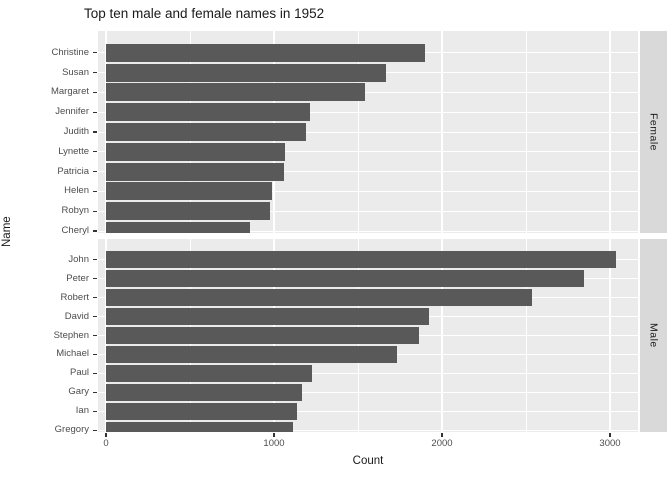 The image size is (672, 480). What do you see at coordinates (75, 72) in the screenshot?
I see `y-tick-label-susan: Susan` at bounding box center [75, 72].